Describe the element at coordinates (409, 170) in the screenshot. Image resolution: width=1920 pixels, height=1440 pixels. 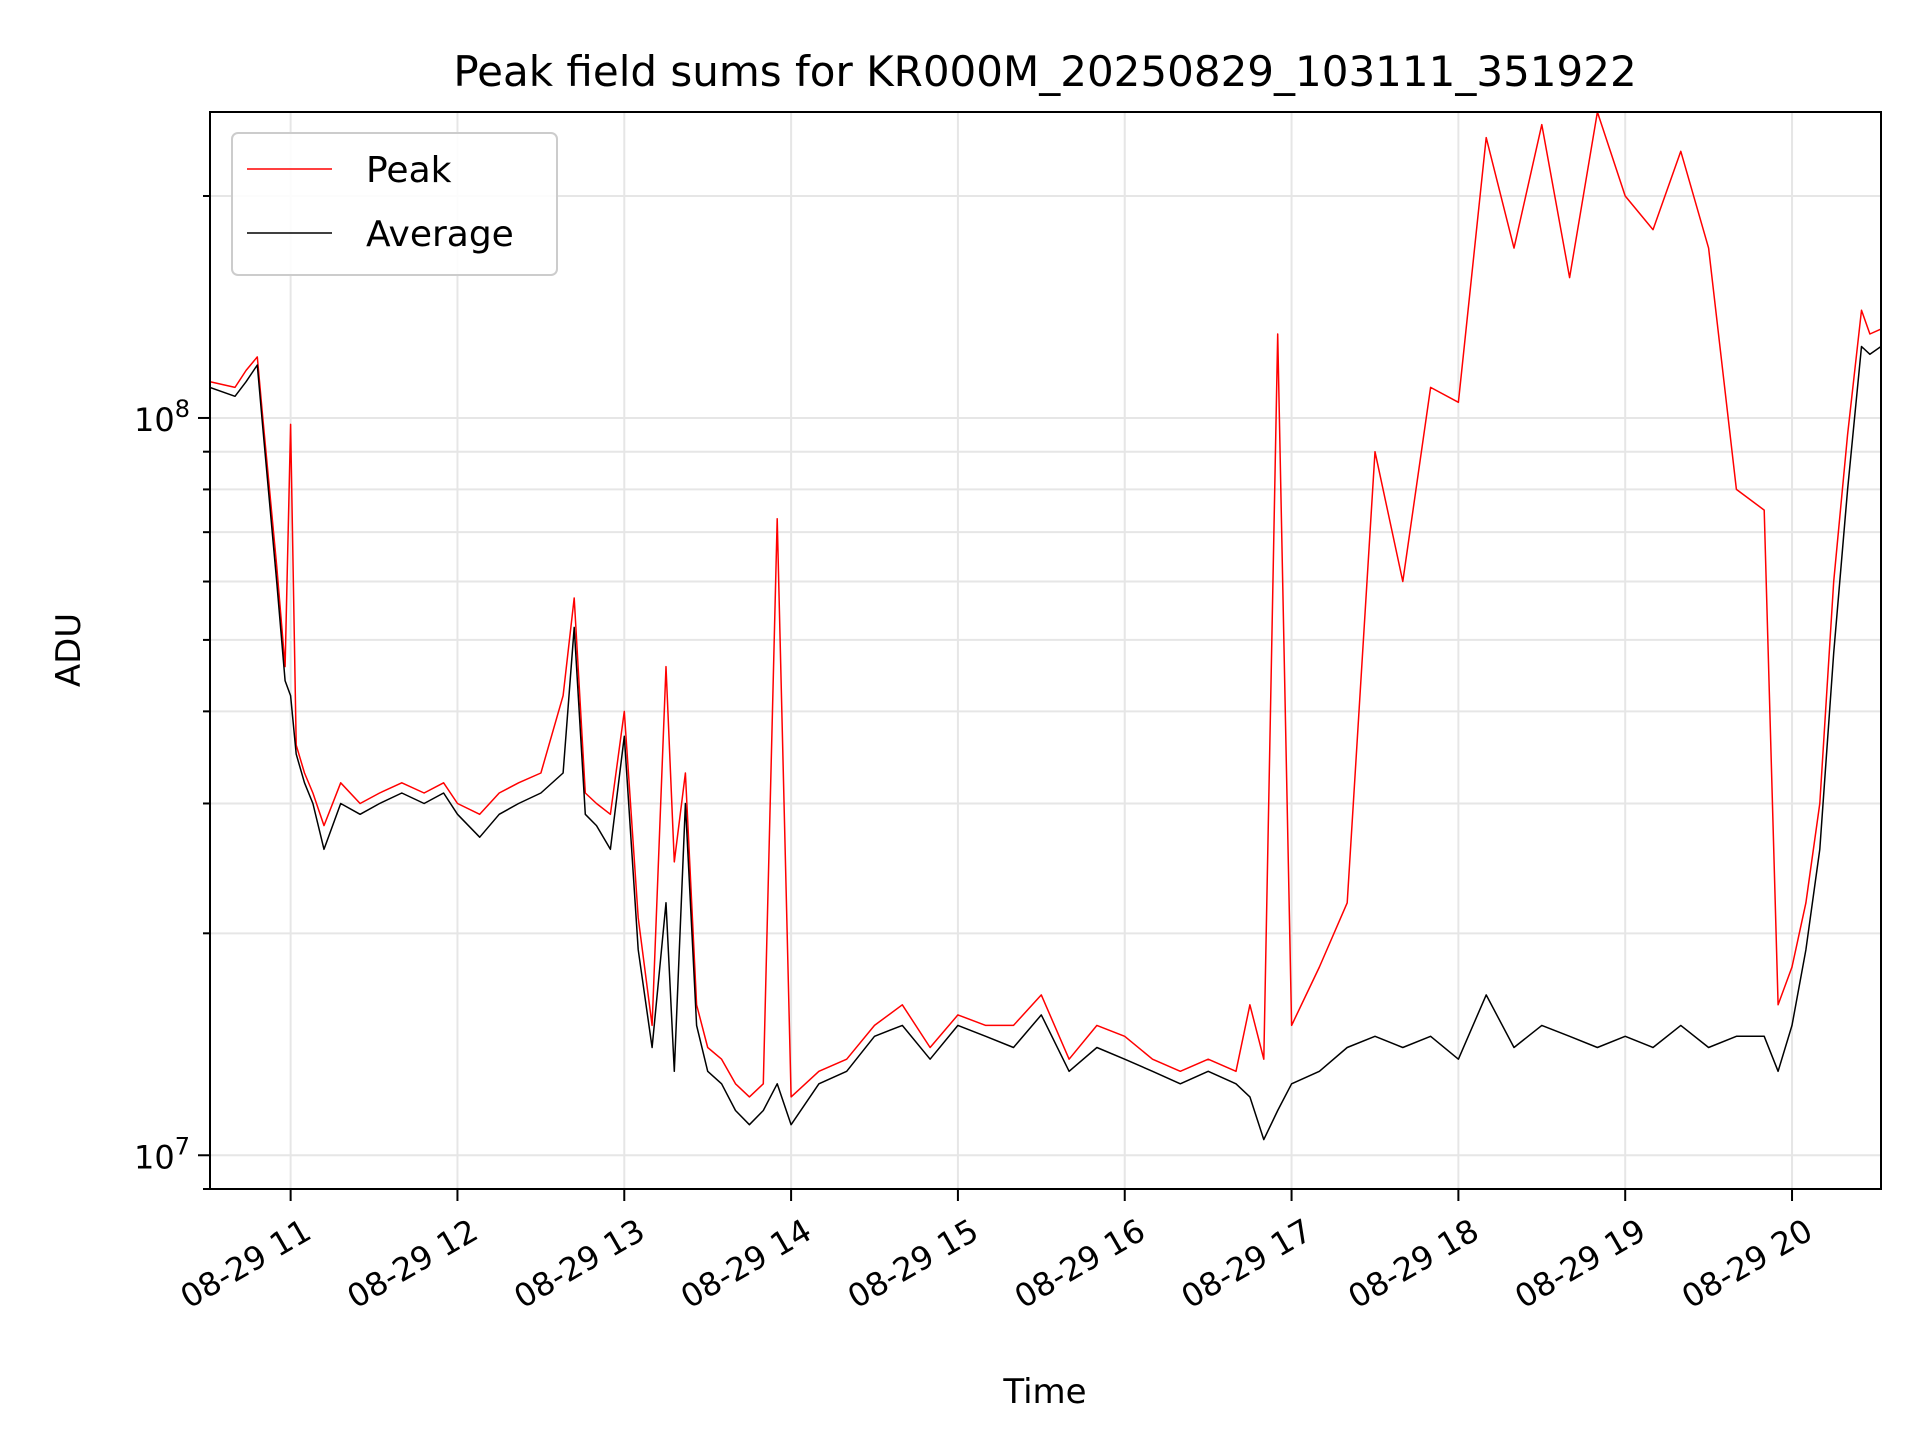
I see `legend-label-peak: Peak` at that location.